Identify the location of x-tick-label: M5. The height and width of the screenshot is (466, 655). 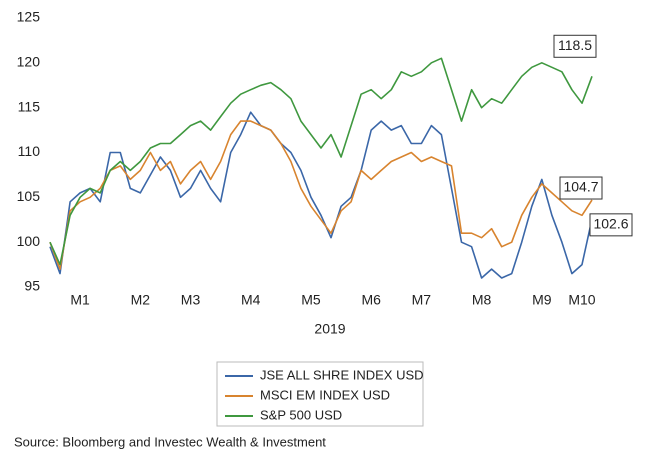
(311, 300).